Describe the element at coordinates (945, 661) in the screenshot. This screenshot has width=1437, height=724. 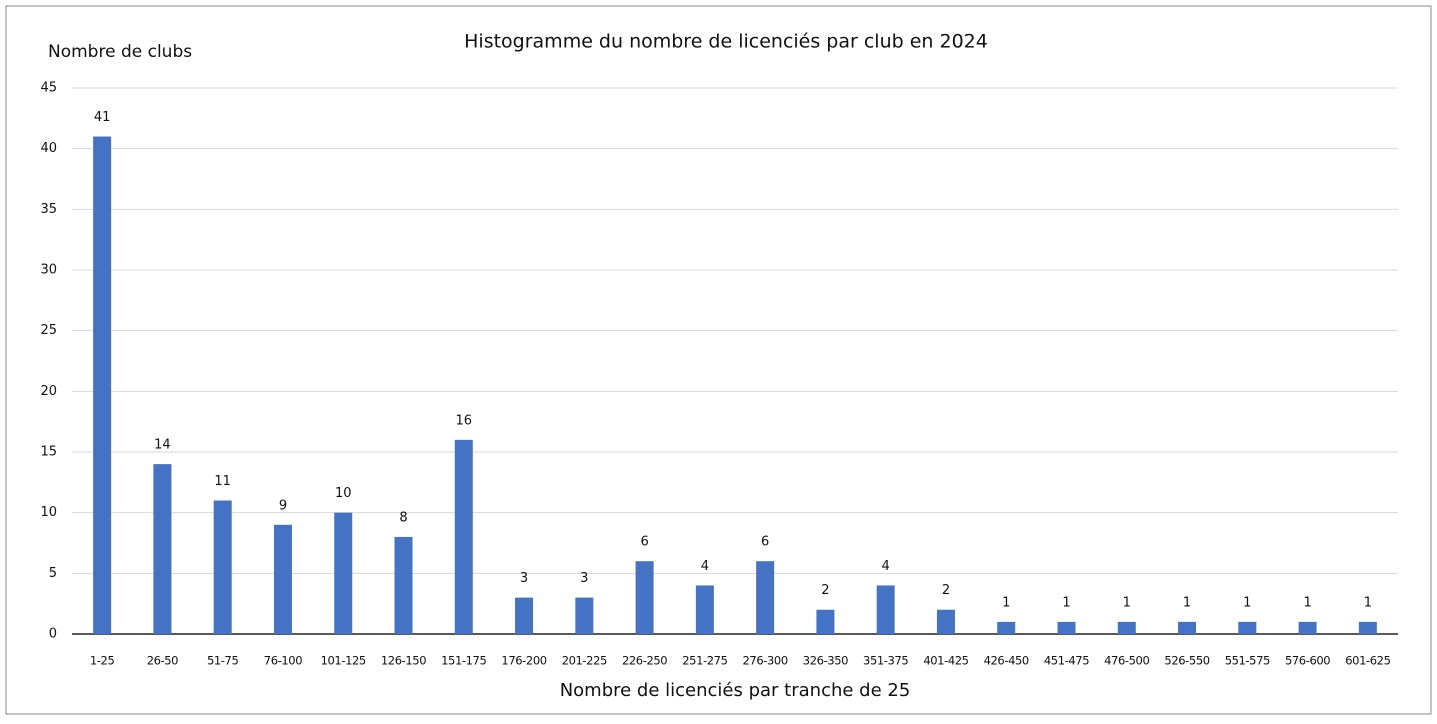
I see `x-tick-label: 401-425` at that location.